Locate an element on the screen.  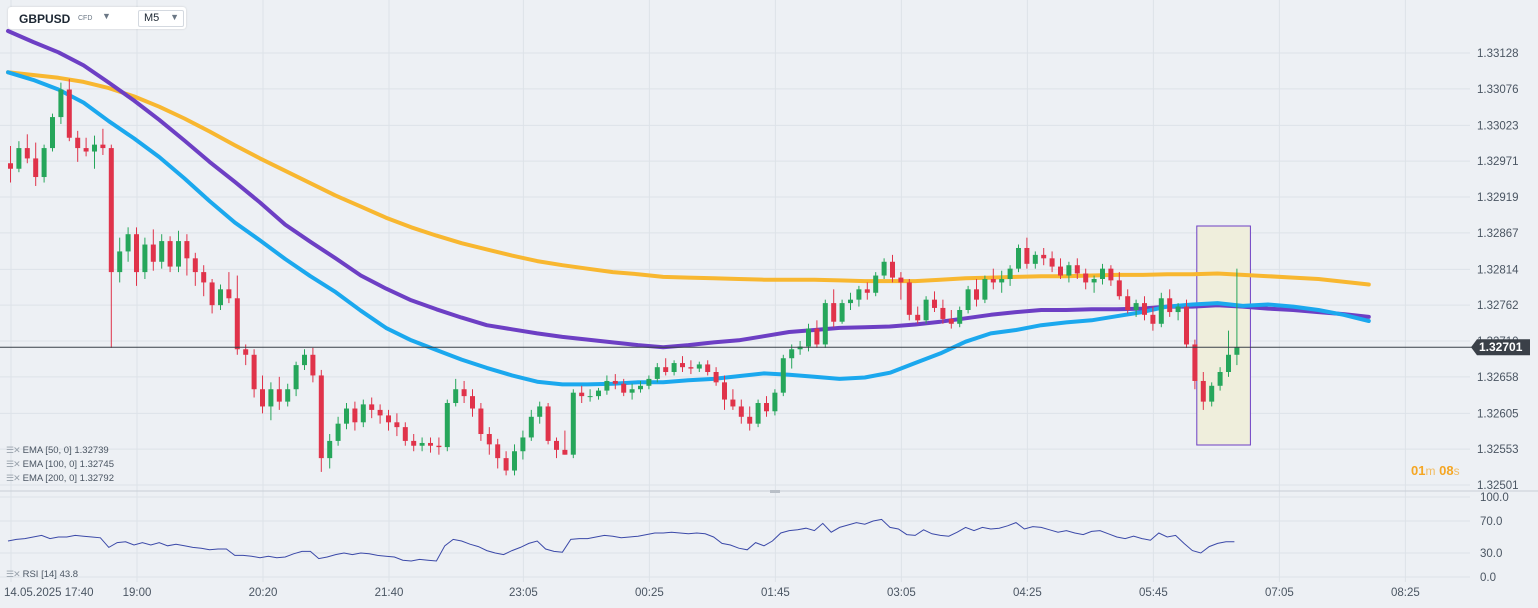
current-price-label: 1.32701 is located at coordinates (1501, 347).